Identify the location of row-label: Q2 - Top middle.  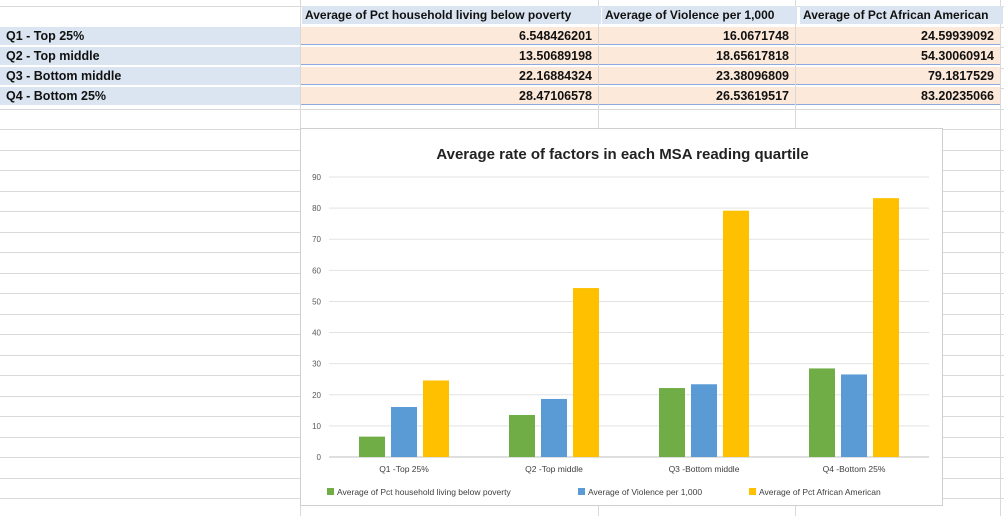
(150, 56).